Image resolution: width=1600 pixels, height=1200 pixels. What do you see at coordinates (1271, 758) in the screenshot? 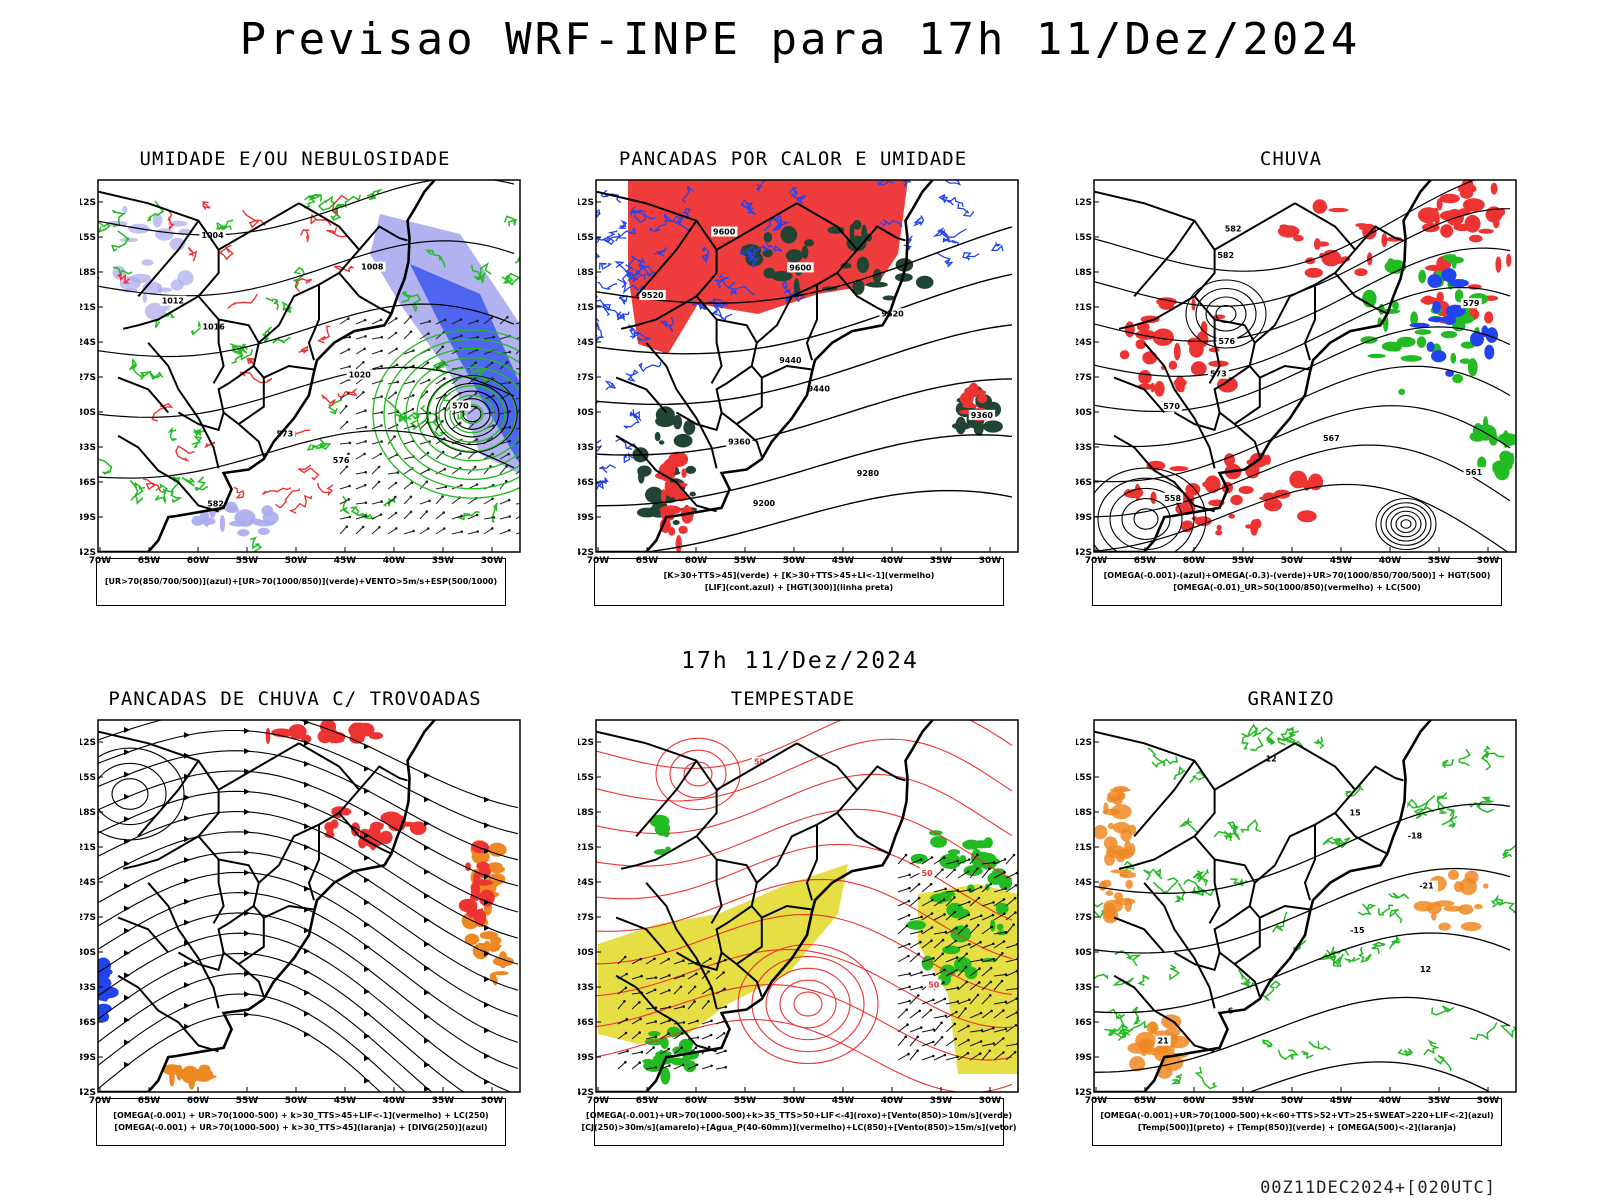
I see `contour-label: 12` at bounding box center [1271, 758].